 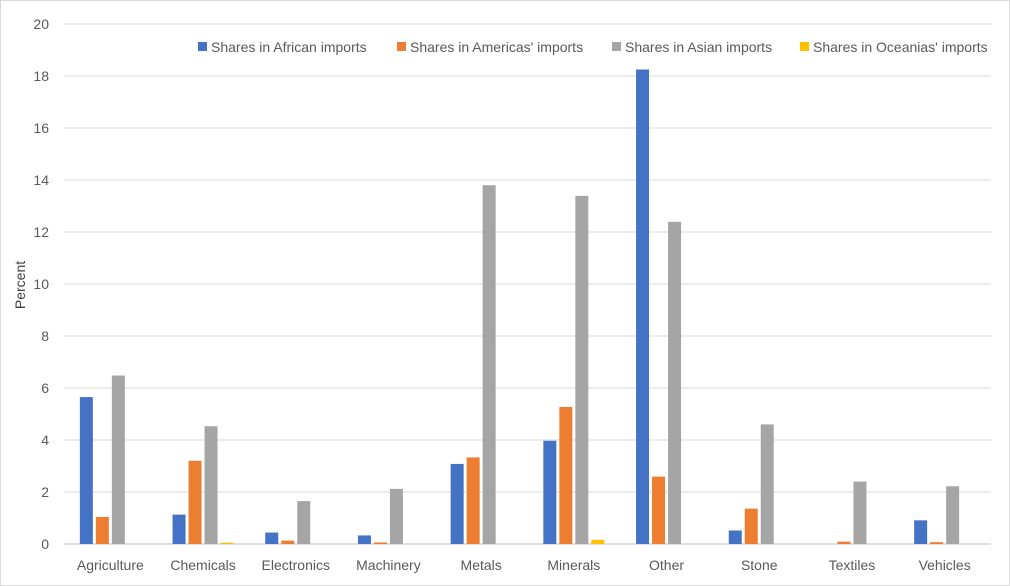 What do you see at coordinates (666, 565) in the screenshot?
I see `x-category-label: Other` at bounding box center [666, 565].